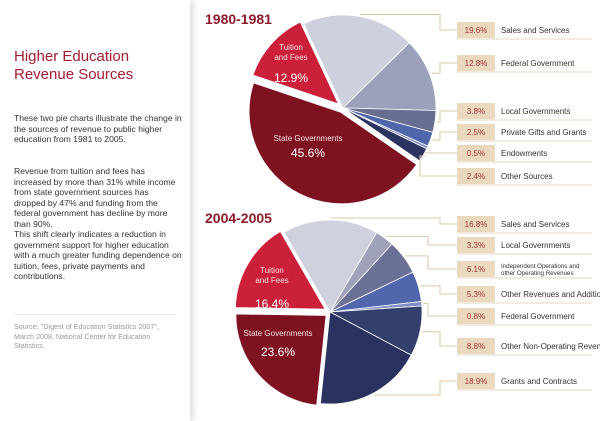  I want to click on legend-row: 2.5% Private Gifts and Grants, so click(524, 133).